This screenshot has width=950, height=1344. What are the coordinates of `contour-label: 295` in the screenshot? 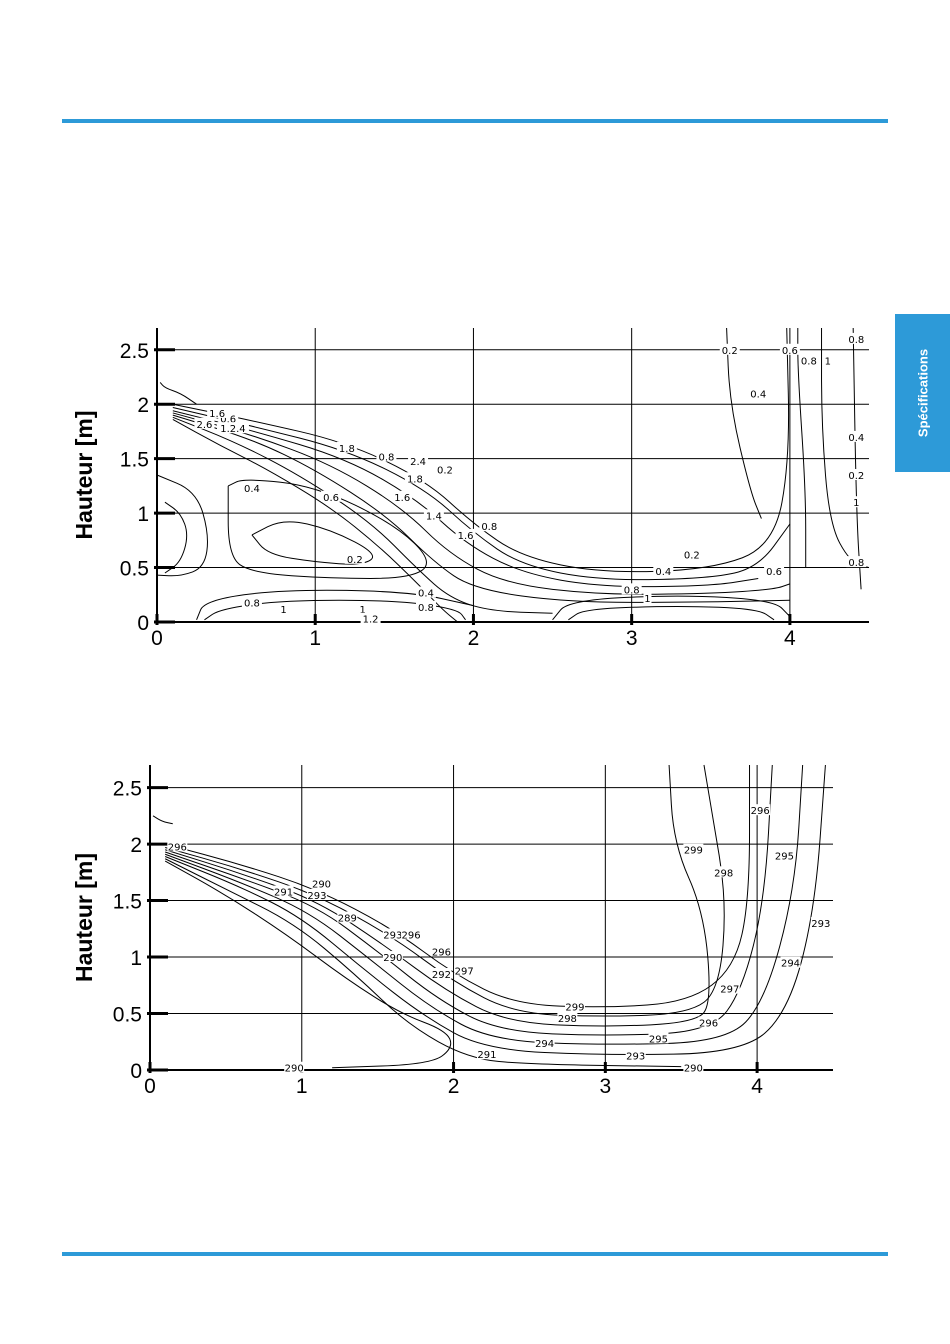 It's located at (658, 1039).